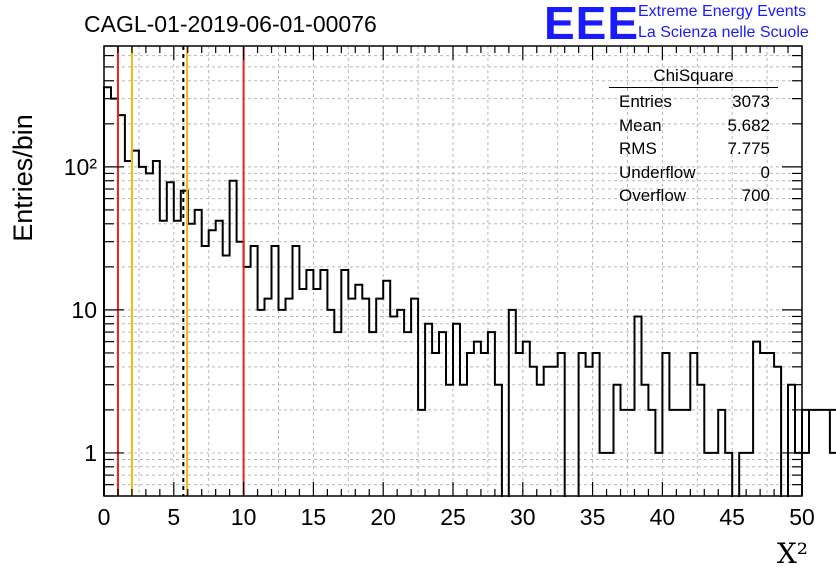  What do you see at coordinates (748, 125) in the screenshot?
I see `stats-value: 5.682` at bounding box center [748, 125].